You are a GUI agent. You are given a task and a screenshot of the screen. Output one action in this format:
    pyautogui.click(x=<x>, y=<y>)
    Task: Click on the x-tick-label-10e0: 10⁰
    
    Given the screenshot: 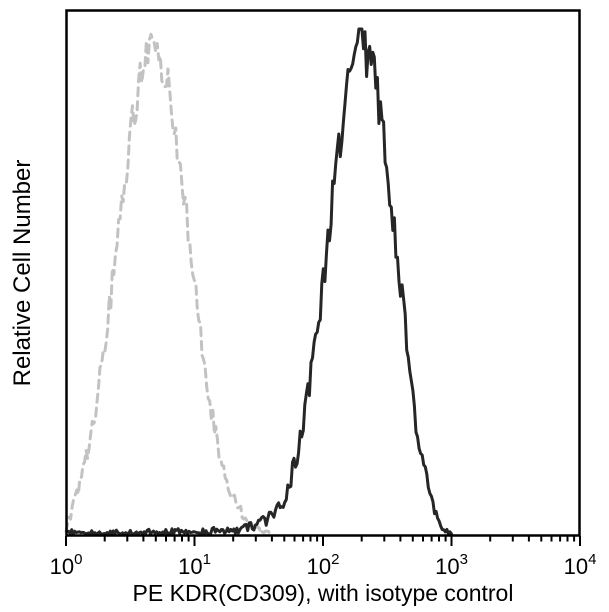 What is the action you would take?
    pyautogui.click(x=66, y=565)
    